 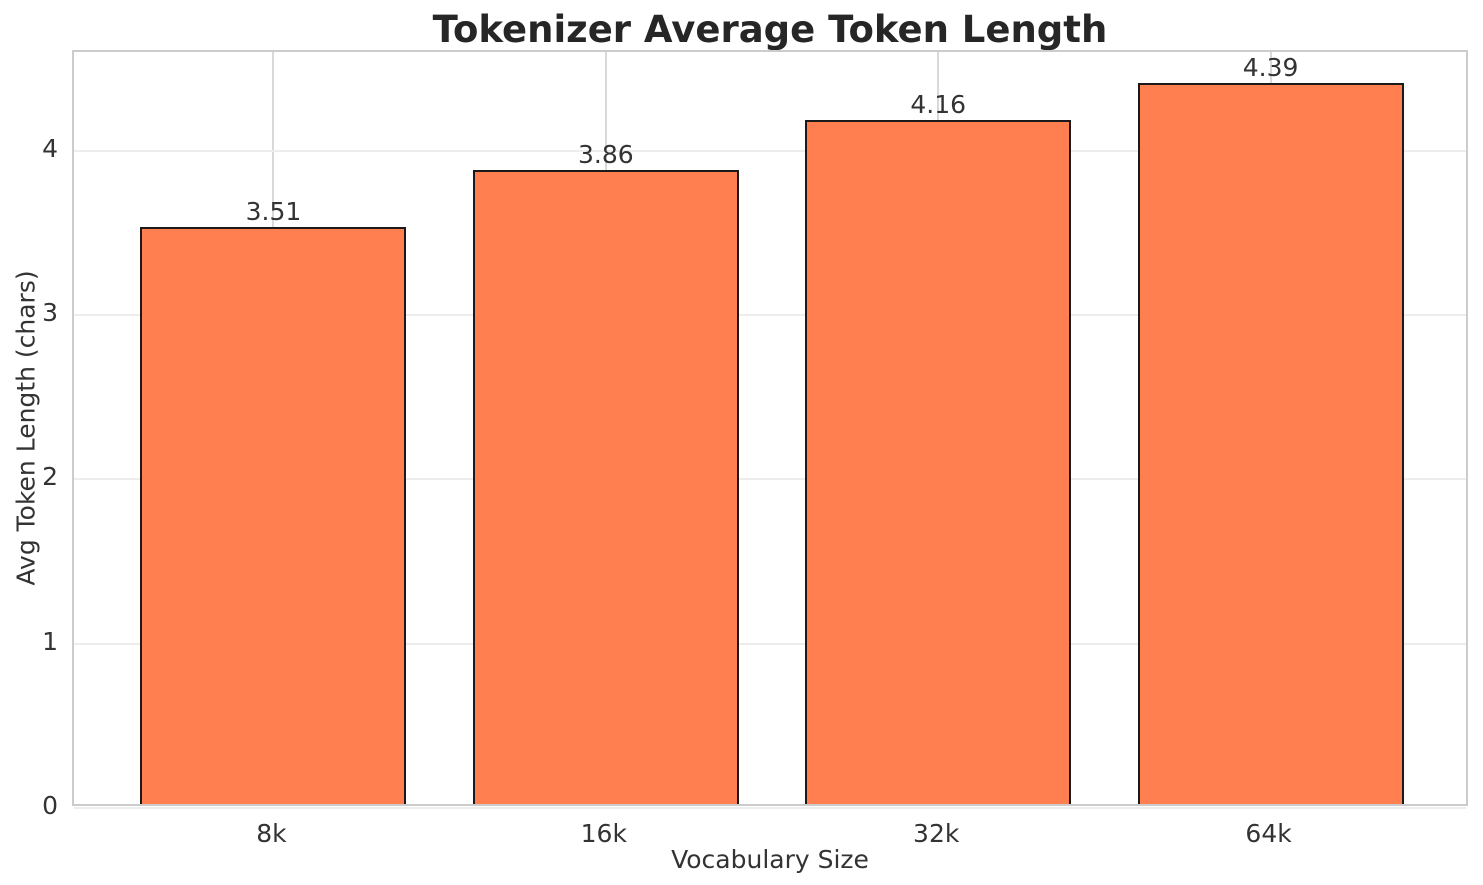 What do you see at coordinates (605, 486) in the screenshot?
I see `bar-16k` at bounding box center [605, 486].